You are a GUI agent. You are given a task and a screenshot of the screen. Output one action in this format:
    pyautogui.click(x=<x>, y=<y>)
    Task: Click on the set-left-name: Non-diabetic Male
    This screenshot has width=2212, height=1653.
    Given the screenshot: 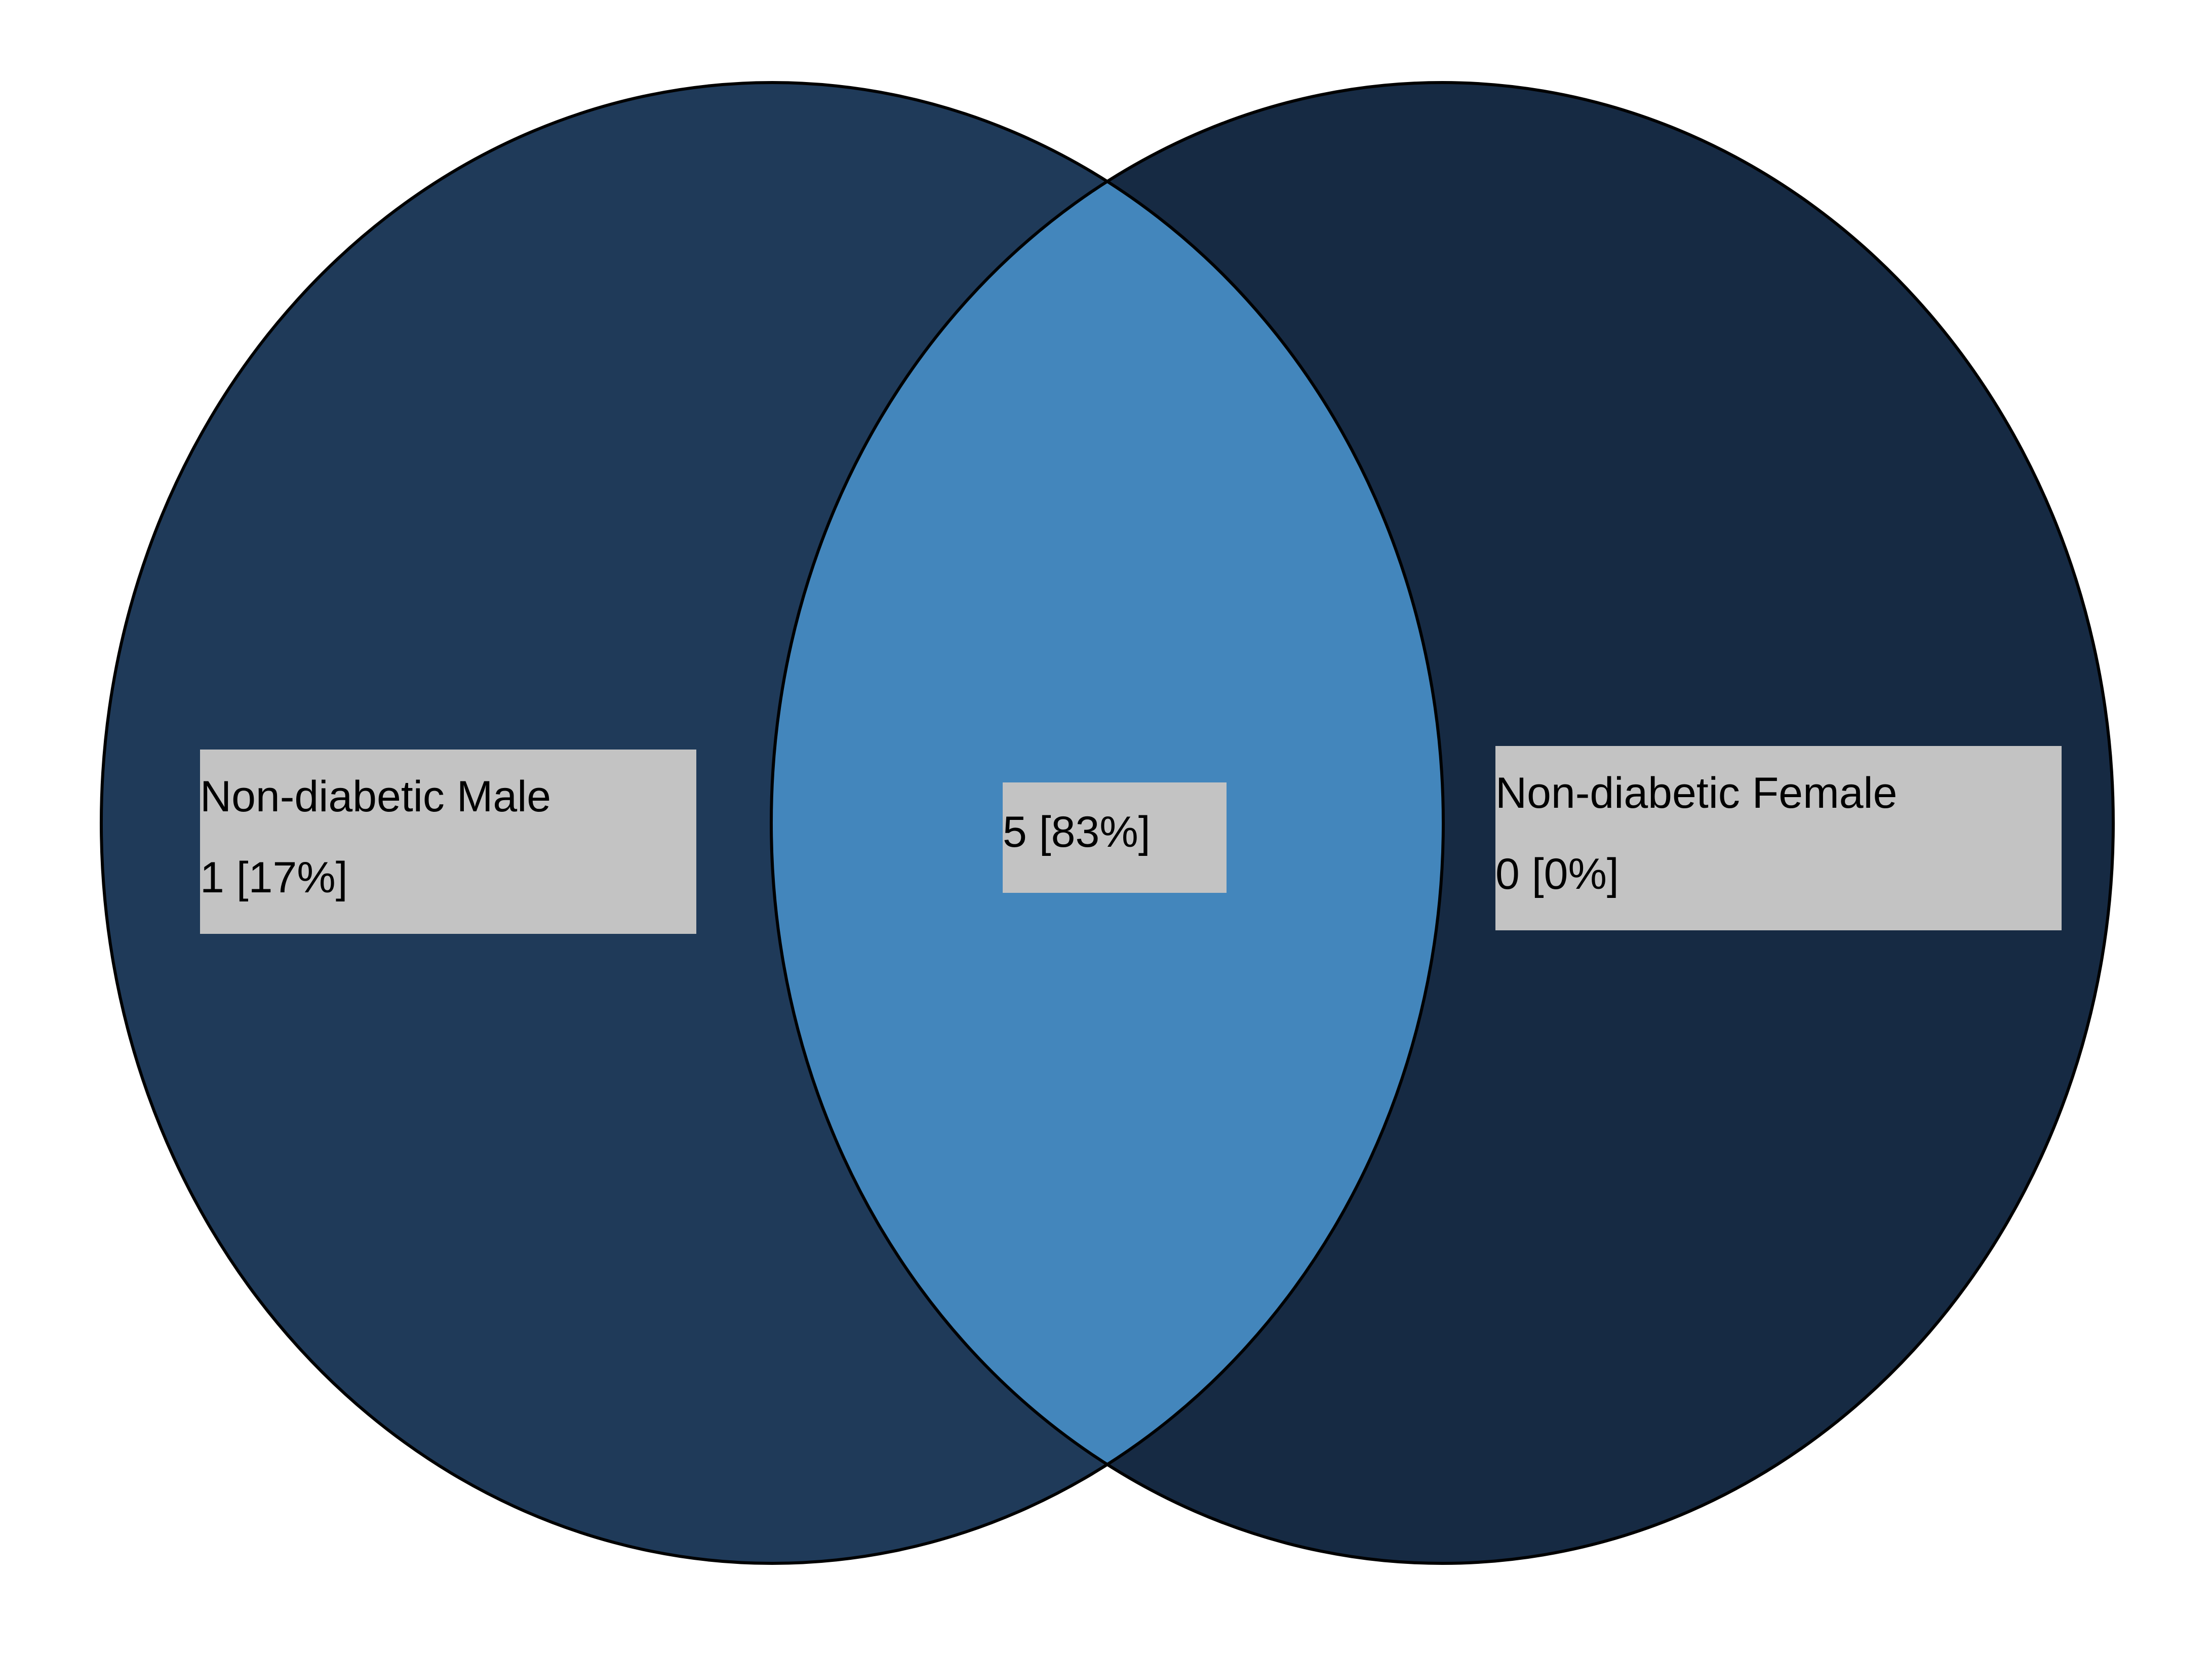 What is the action you would take?
    pyautogui.click(x=375, y=797)
    